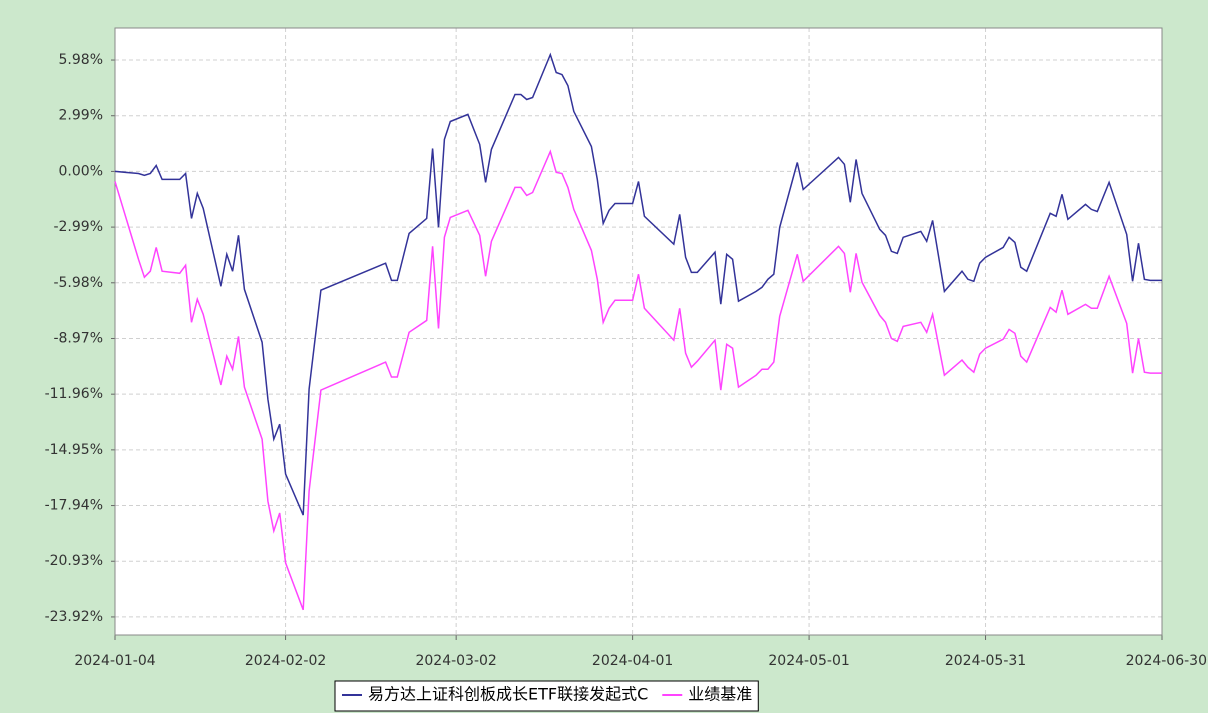 This screenshot has width=1208, height=713. I want to click on x-tick-label: 2024-01-04, so click(114, 661).